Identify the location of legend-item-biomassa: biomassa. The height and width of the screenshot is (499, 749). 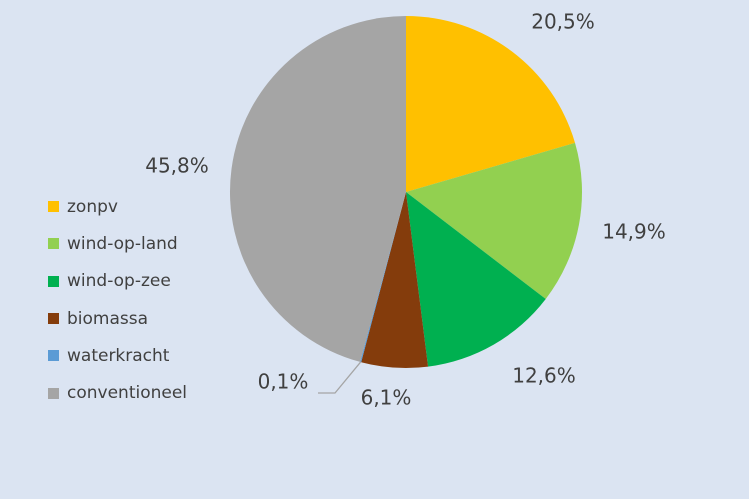
(117, 318).